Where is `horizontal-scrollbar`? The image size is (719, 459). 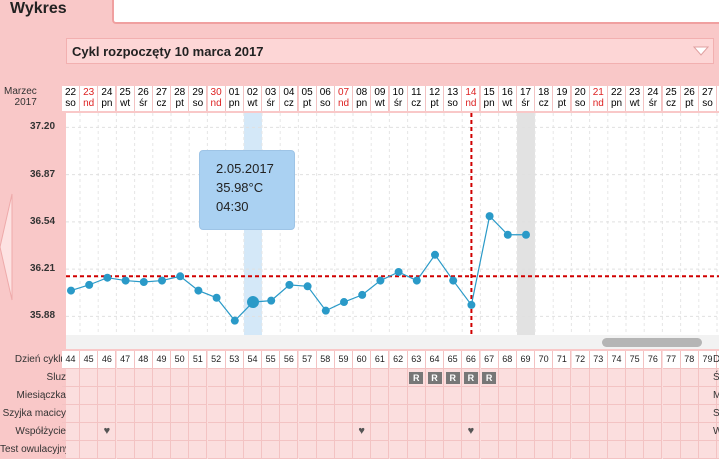
horizontal-scrollbar is located at coordinates (392, 342).